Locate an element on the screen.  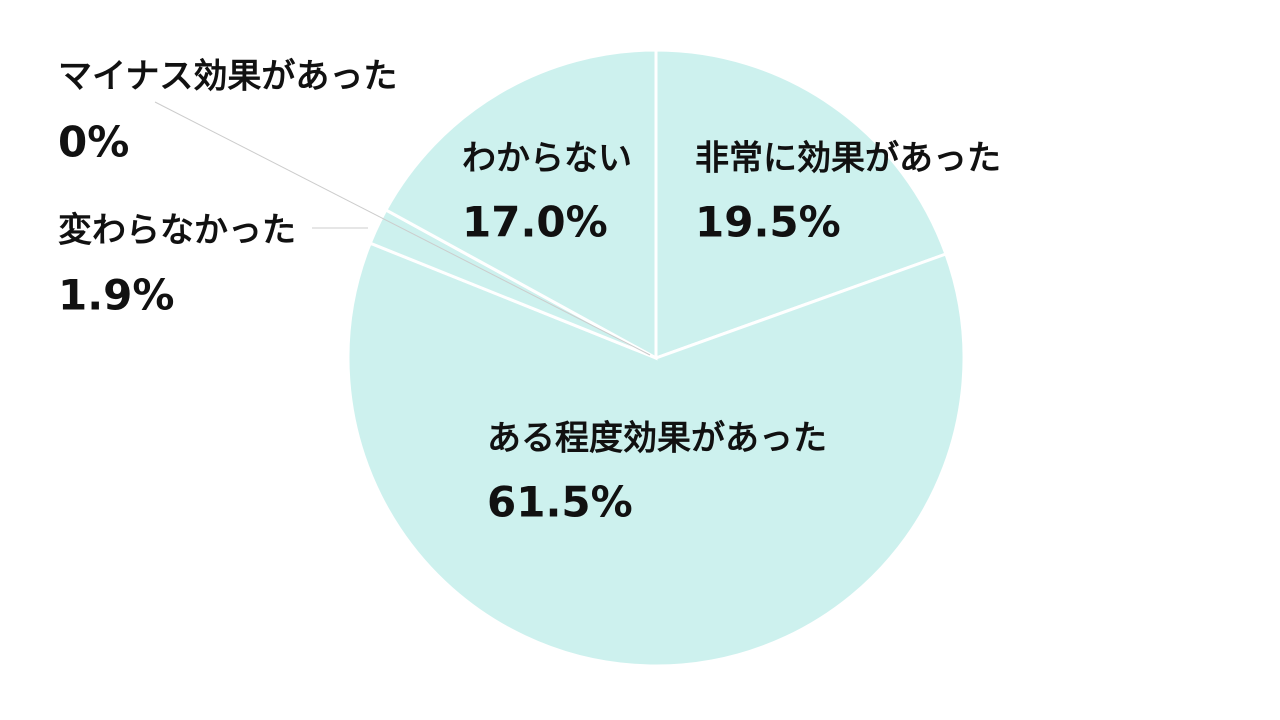
value-label: 1.9% is located at coordinates (116, 295).